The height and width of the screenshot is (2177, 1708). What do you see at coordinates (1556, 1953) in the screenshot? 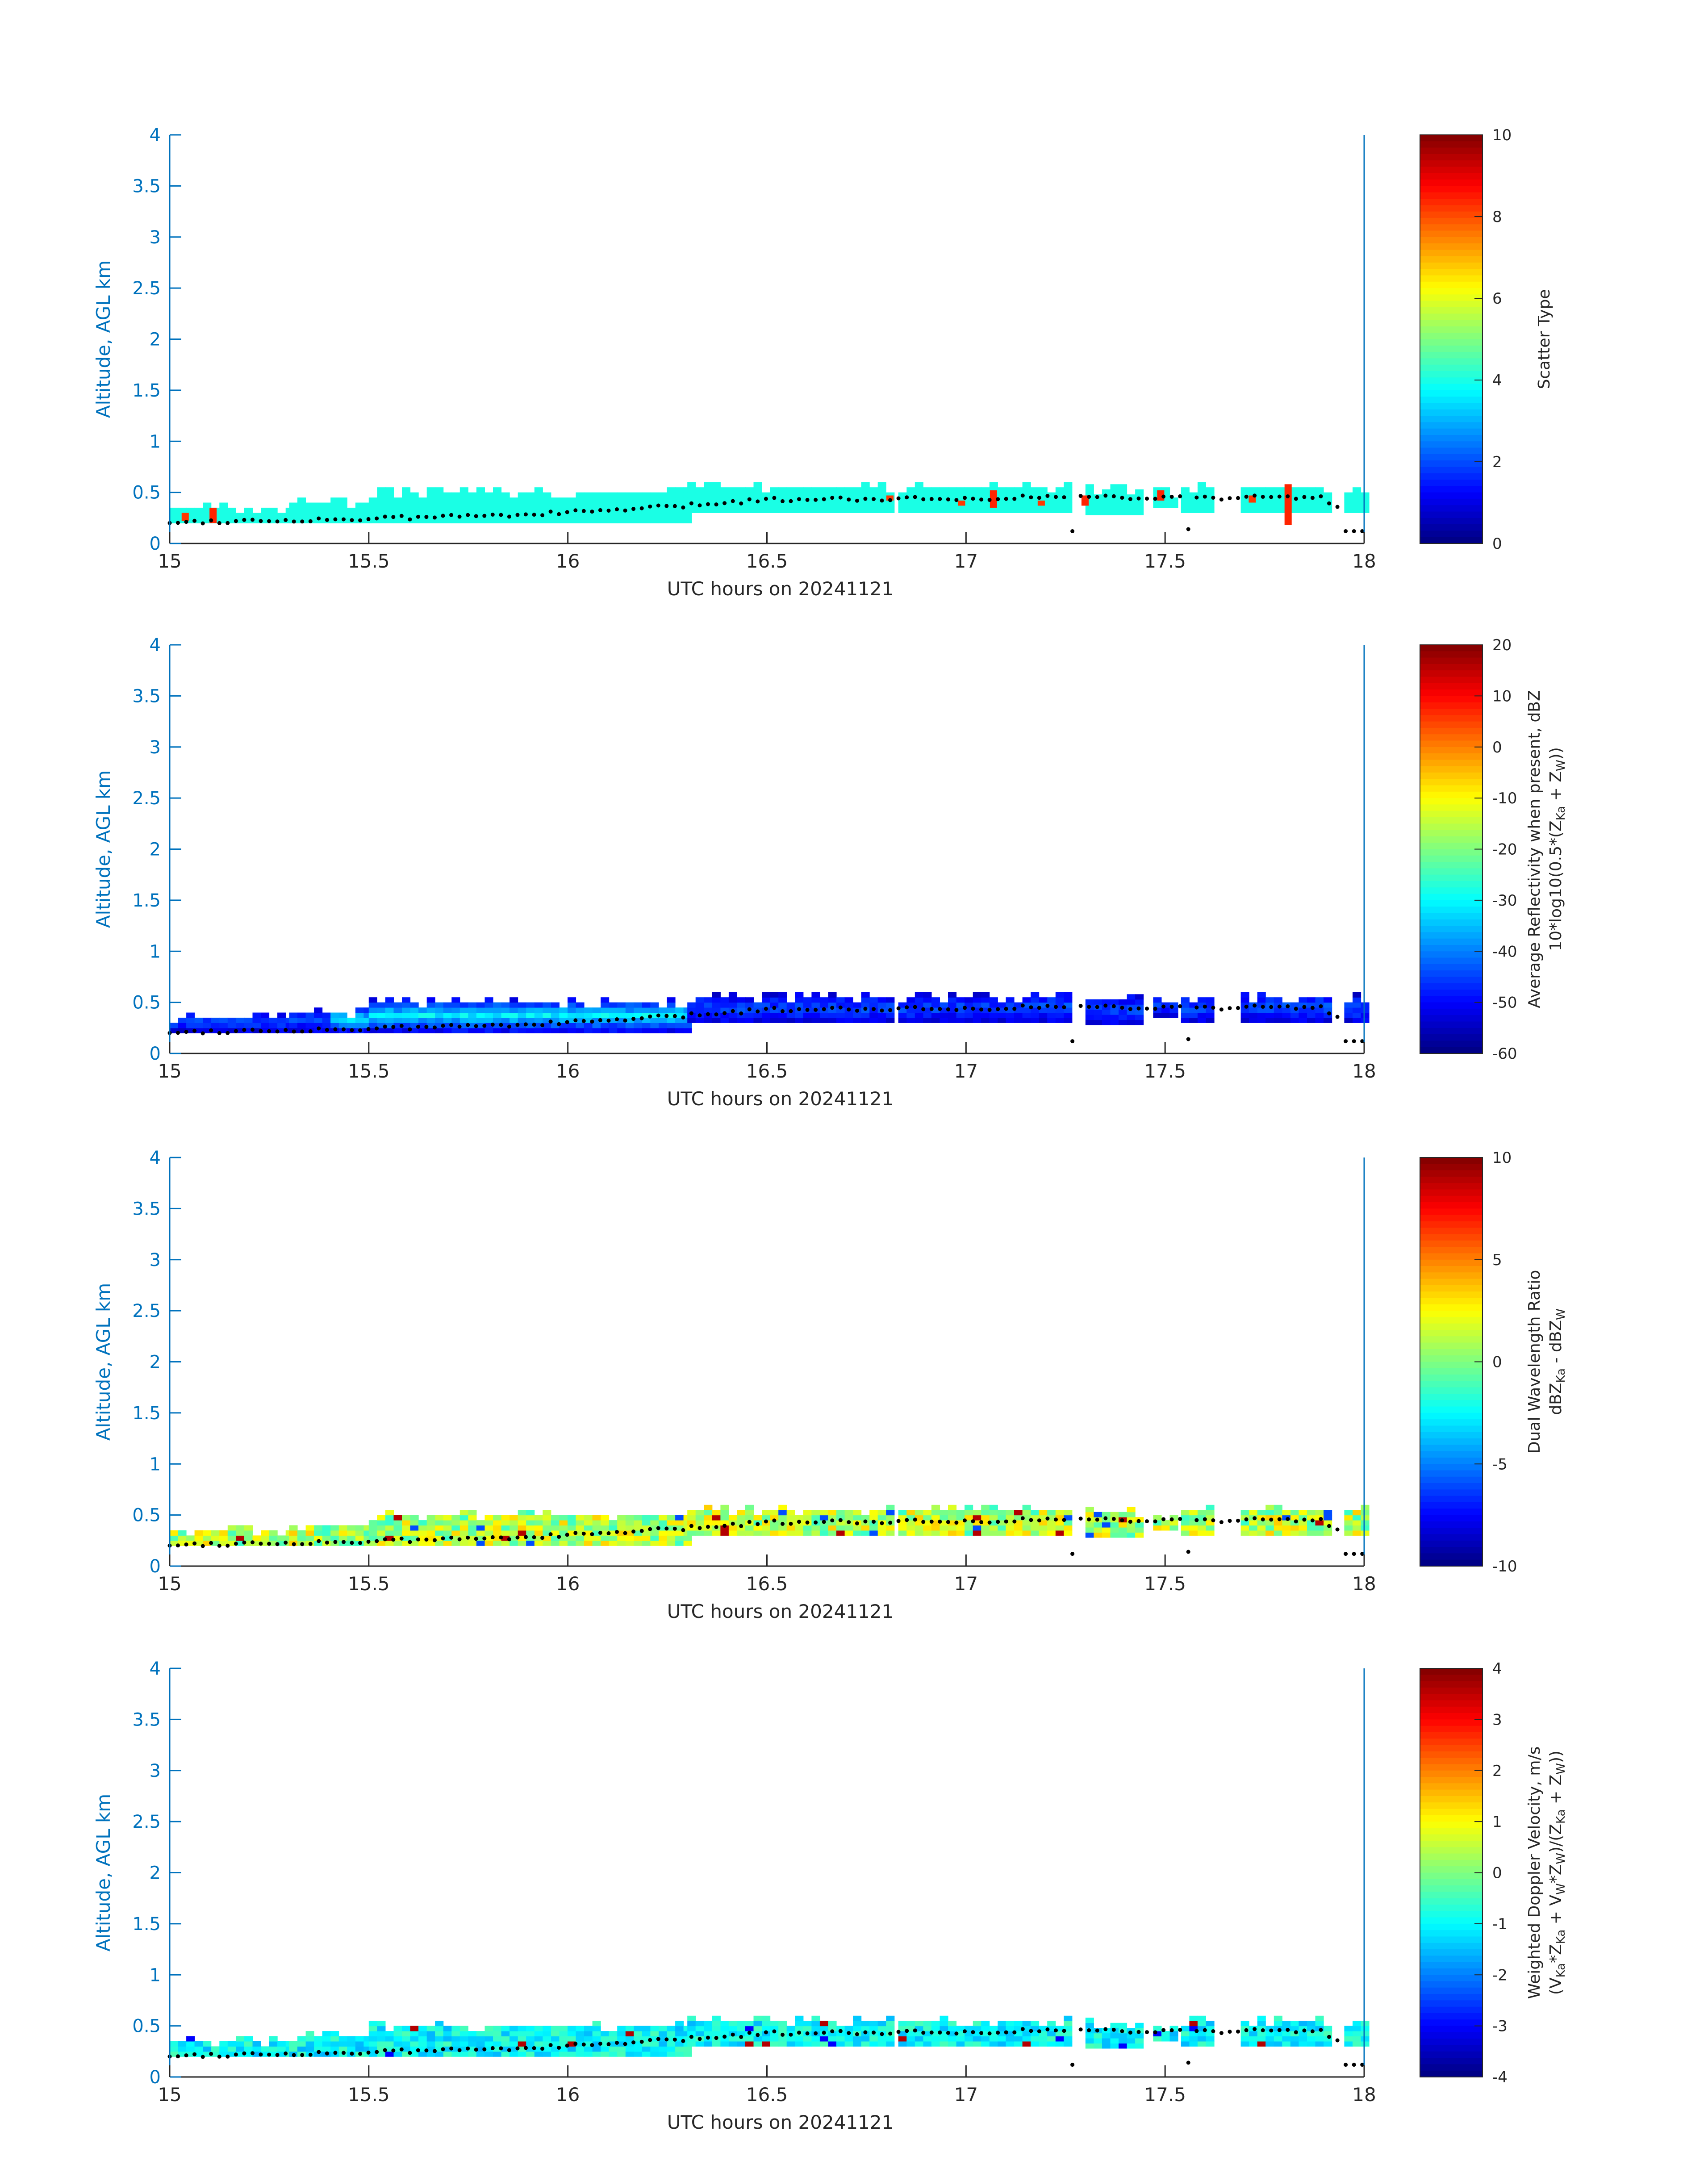
I see `colorbar-sublabel-part: *Z` at bounding box center [1556, 1953].